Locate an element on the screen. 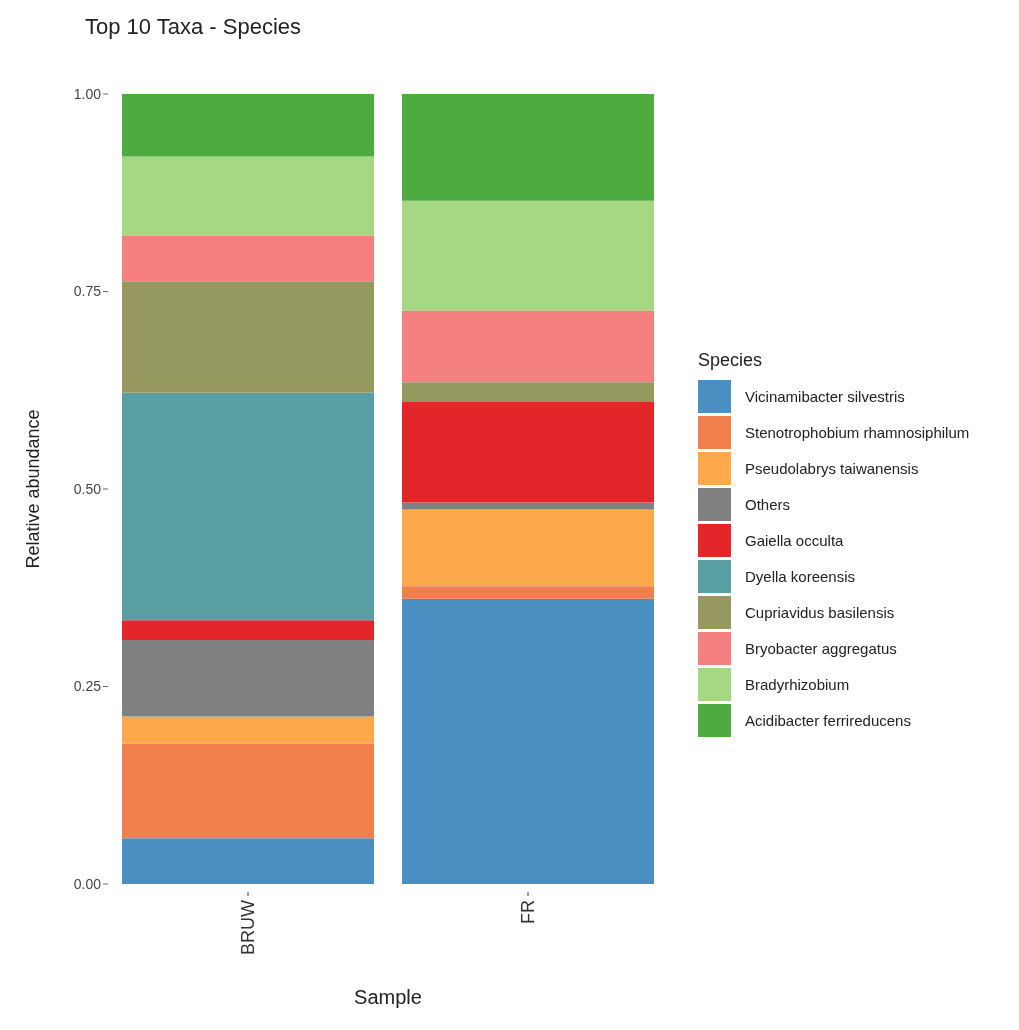  legend-label: Dyella koreensis is located at coordinates (800, 576).